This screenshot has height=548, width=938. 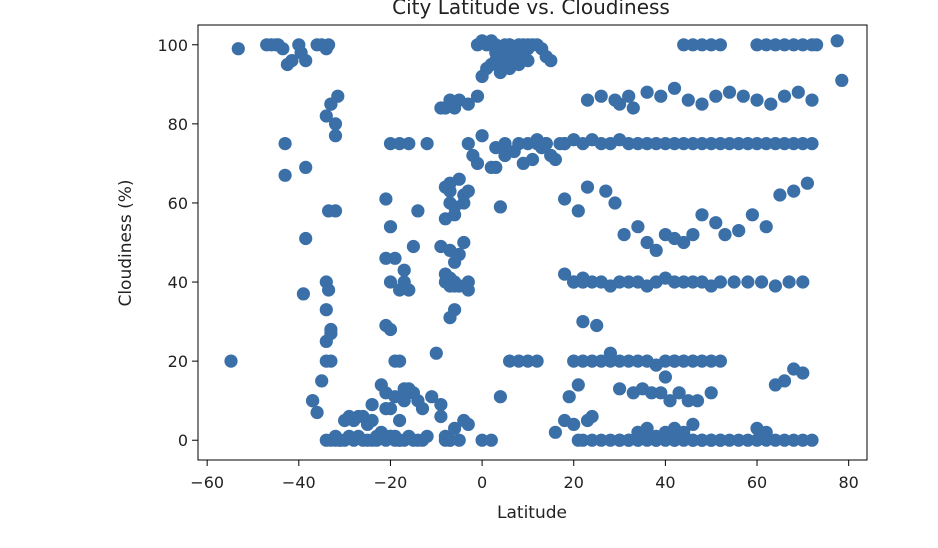 I want to click on x-tick-label: −40, so click(x=299, y=482).